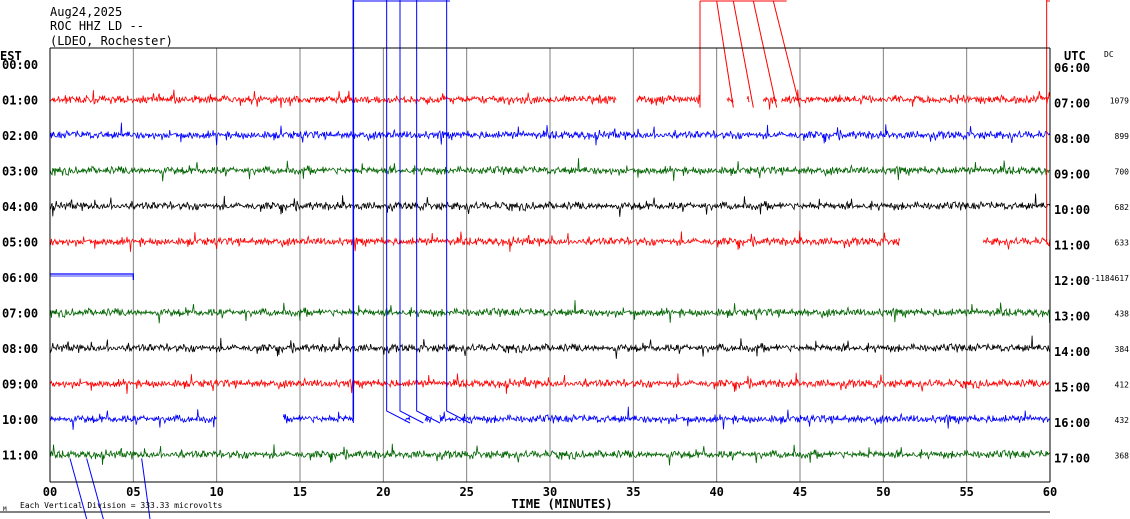 The image size is (1130, 519). What do you see at coordinates (20, 172) in the screenshot?
I see `est-tick-label: 03:00` at bounding box center [20, 172].